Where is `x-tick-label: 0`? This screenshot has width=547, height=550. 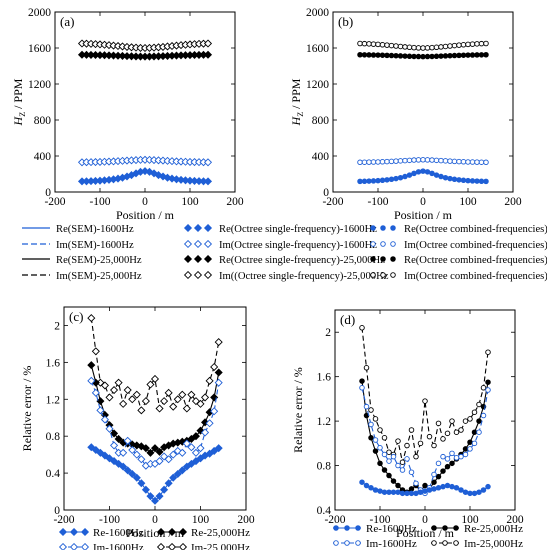 x-tick-label: 0 is located at coordinates (423, 202).